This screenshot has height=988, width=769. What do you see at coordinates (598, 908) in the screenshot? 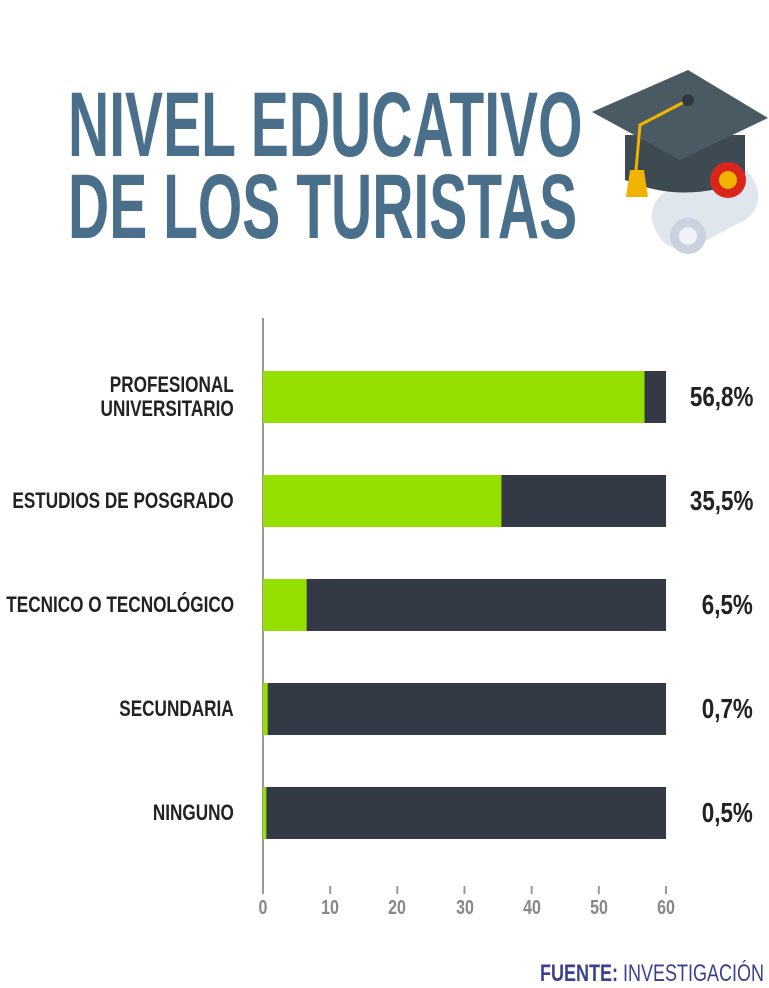
I see `x-tick-label: 50` at bounding box center [598, 908].